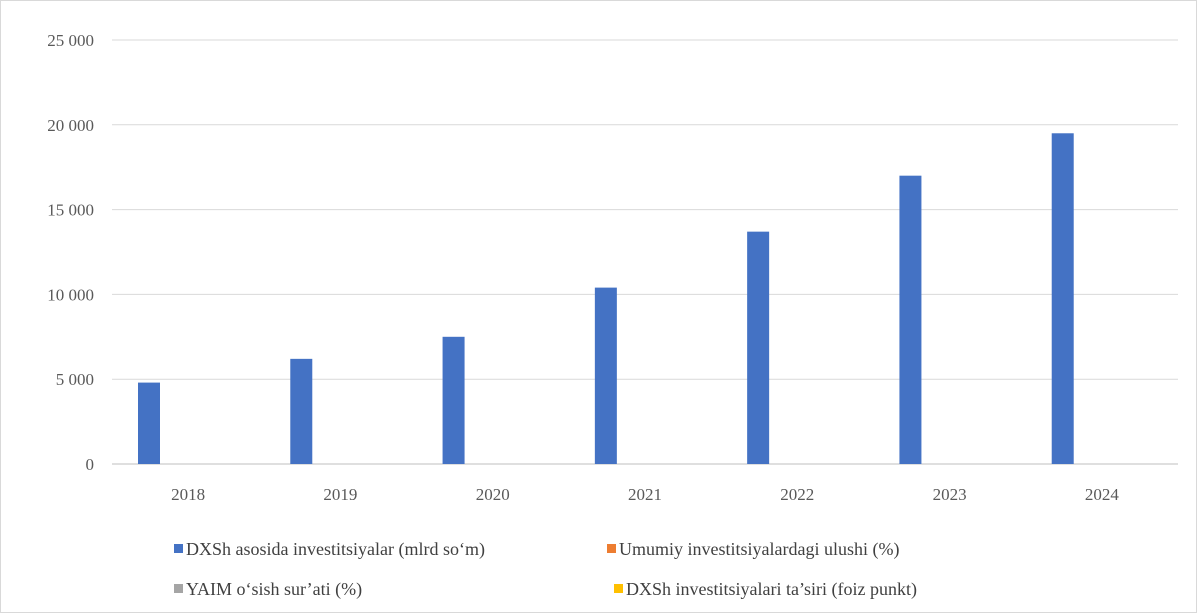 The width and height of the screenshot is (1197, 613). I want to click on x-tick-label: 2018, so click(188, 494).